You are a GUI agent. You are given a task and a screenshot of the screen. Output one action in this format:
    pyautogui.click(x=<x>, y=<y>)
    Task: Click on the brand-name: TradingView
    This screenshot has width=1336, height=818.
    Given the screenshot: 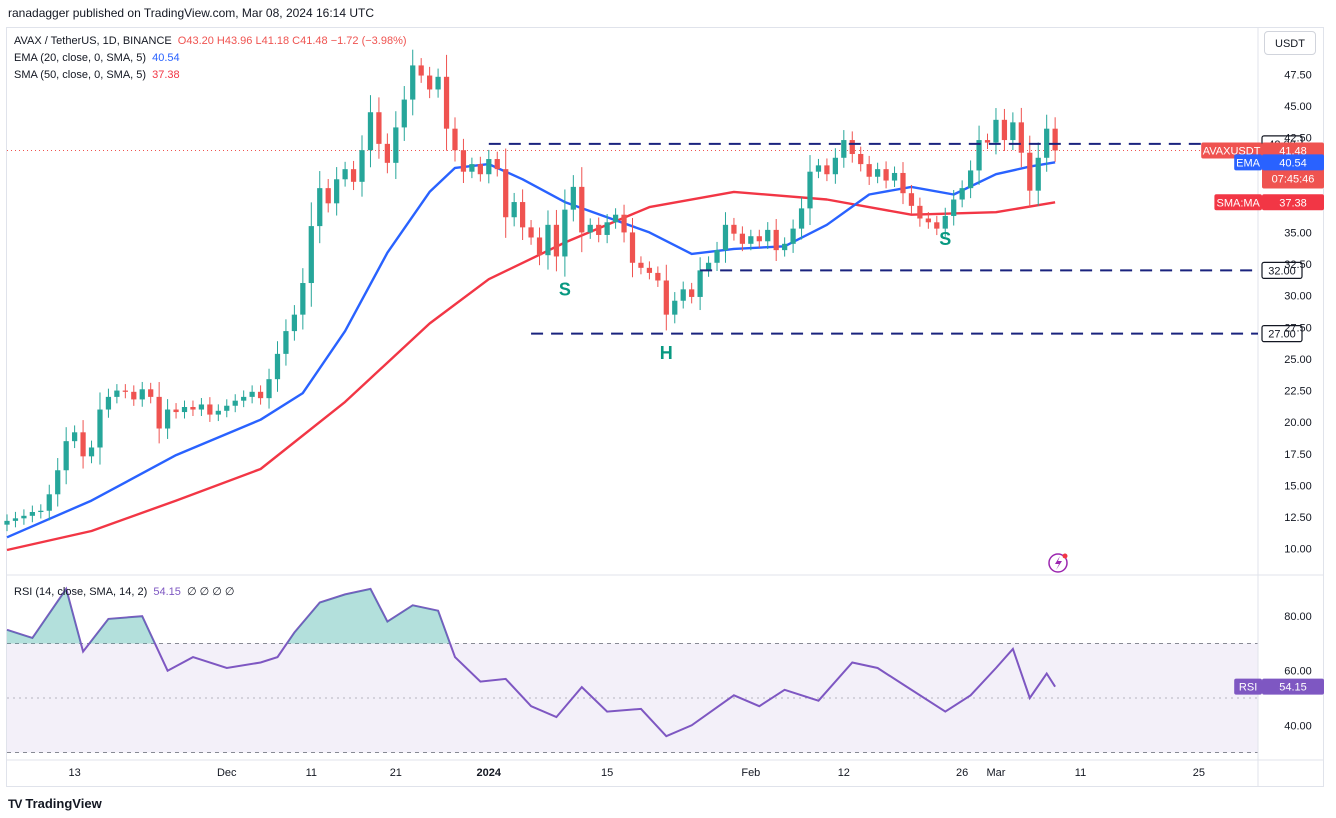 What is the action you would take?
    pyautogui.click(x=63, y=803)
    